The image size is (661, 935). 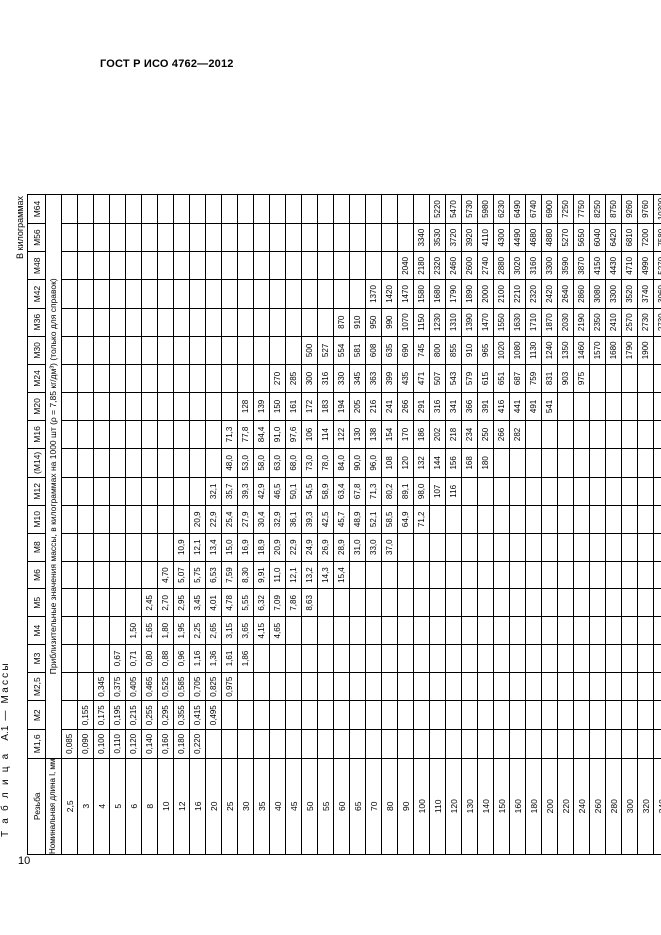 What do you see at coordinates (565, 322) in the screenshot?
I see `mass-cell: 2030` at bounding box center [565, 322].